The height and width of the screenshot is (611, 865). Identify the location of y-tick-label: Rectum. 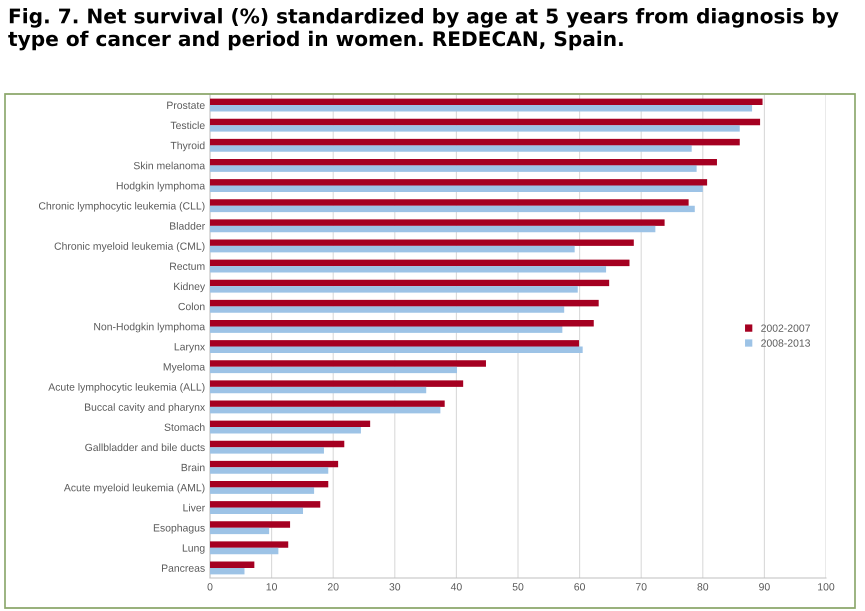
(187, 266).